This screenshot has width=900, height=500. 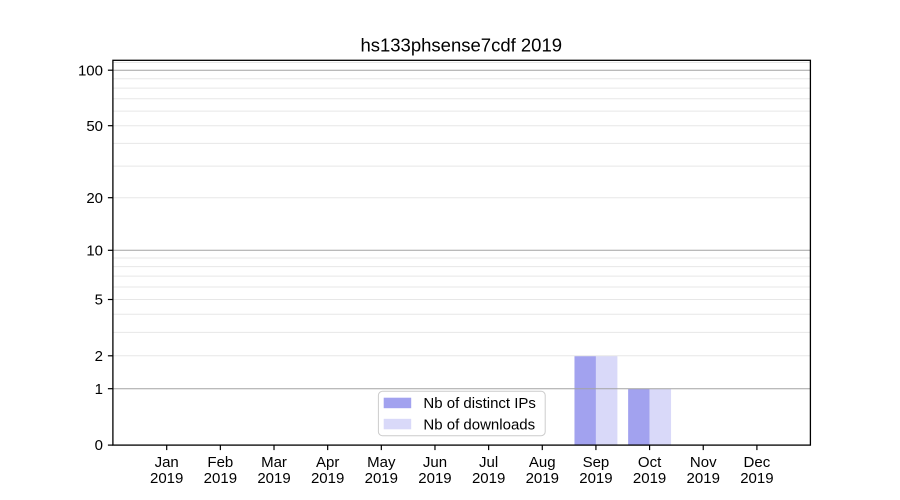 I want to click on svg-text: 20, so click(x=94, y=198).